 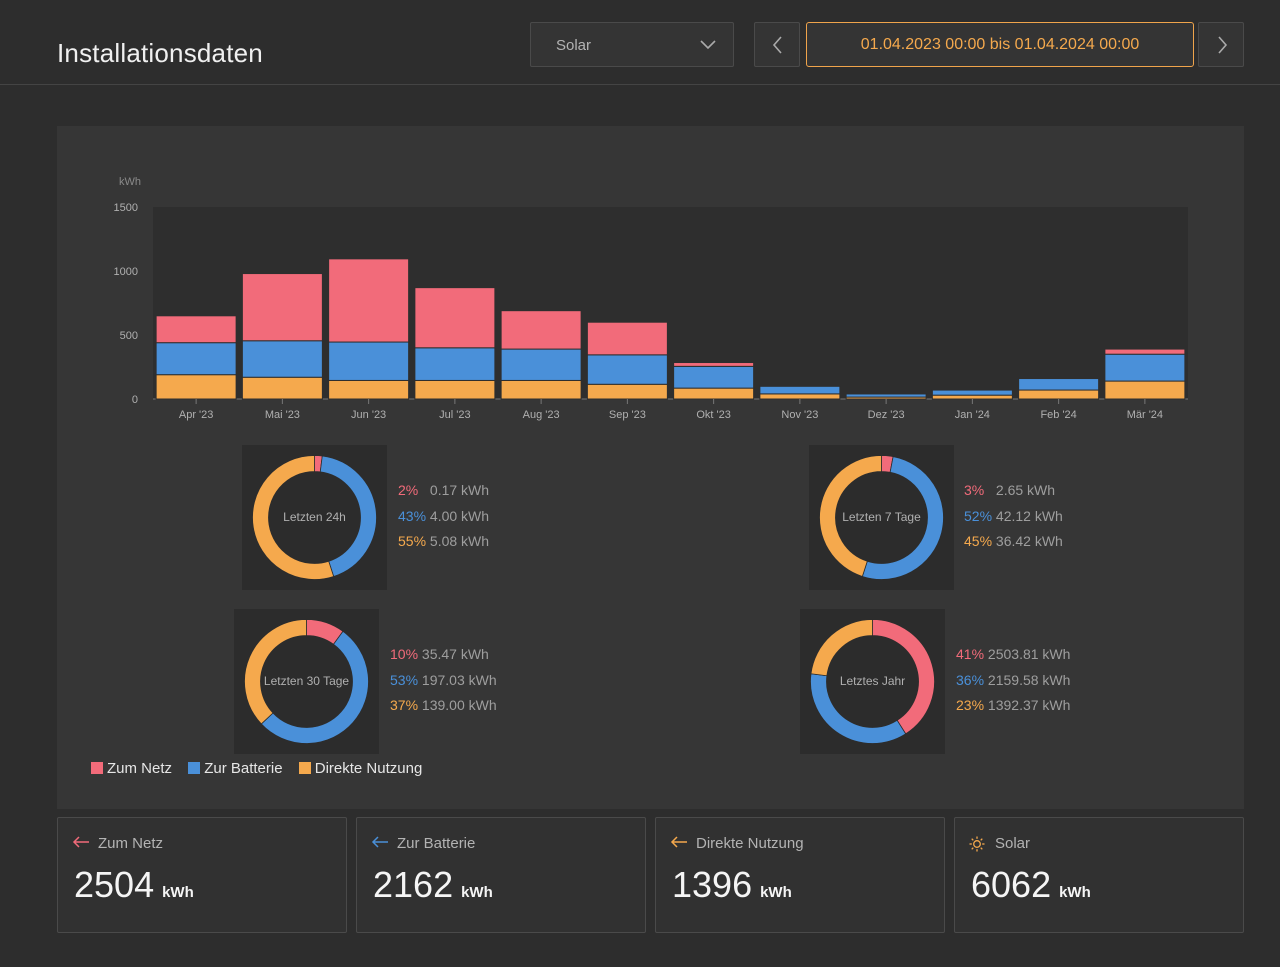 I want to click on x-tick-label: Jun '23, so click(x=368, y=415).